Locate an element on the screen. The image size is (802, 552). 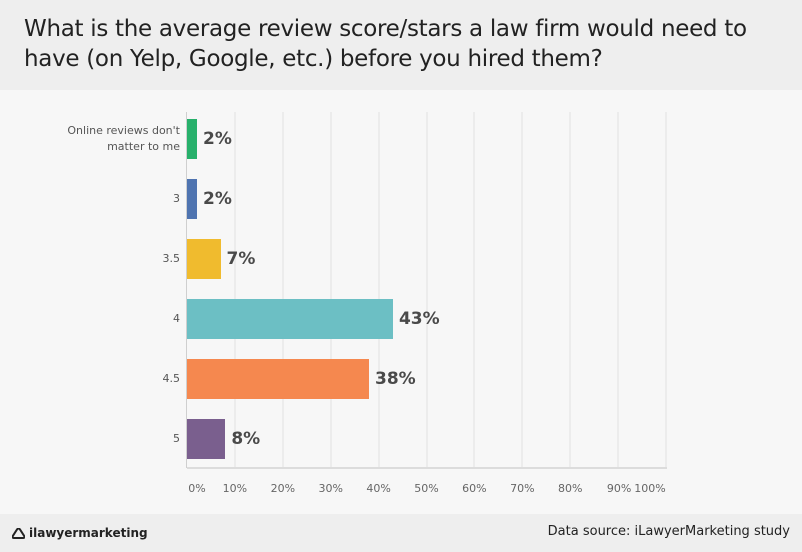
logo-text: ilawyermarketing is located at coordinates (88, 533).